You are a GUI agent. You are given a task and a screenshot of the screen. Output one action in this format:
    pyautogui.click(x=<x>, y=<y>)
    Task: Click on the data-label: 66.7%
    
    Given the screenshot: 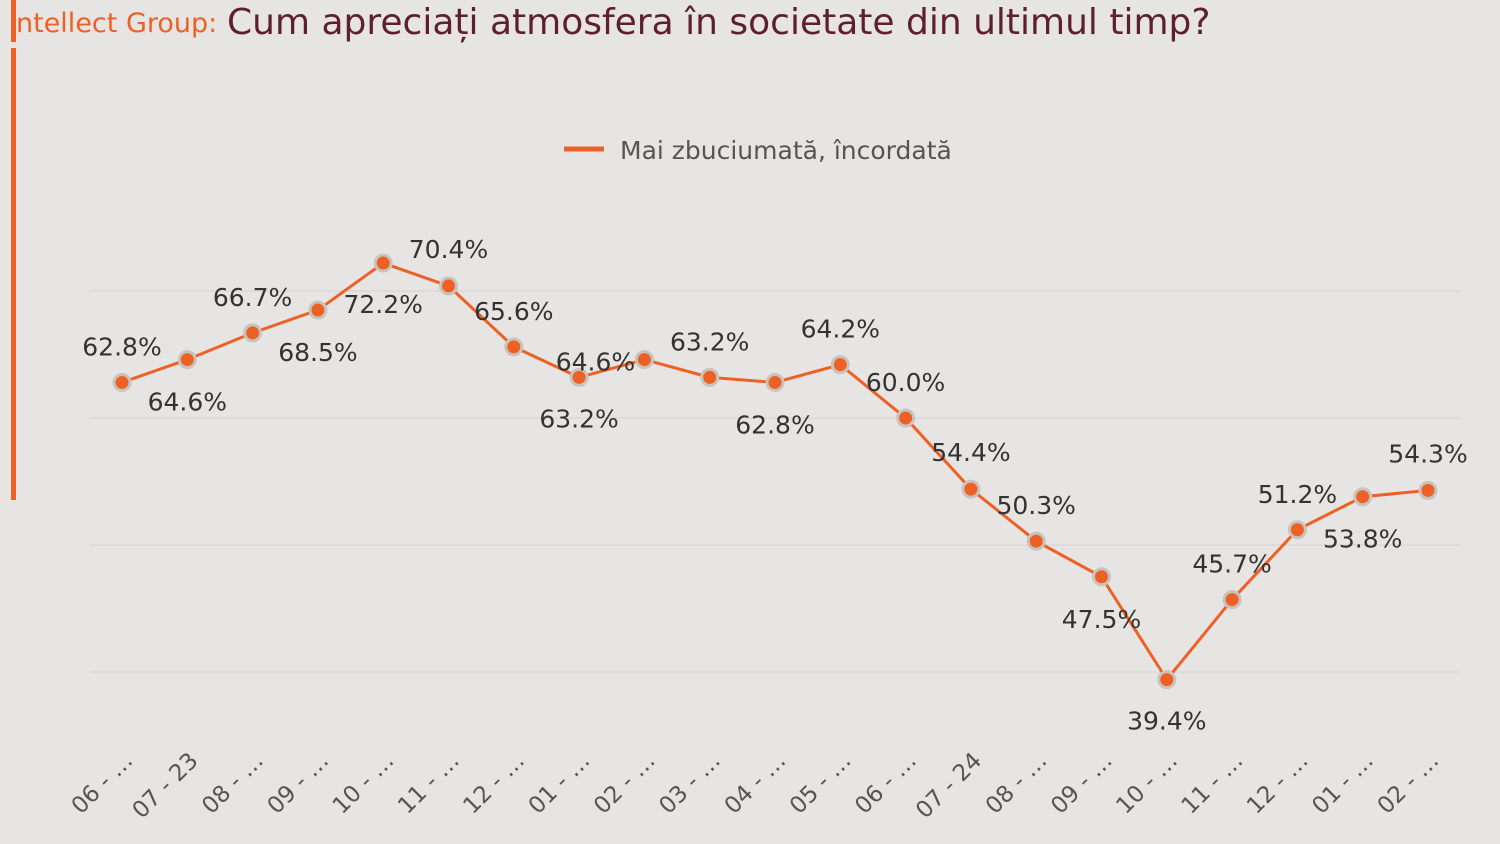 What is the action you would take?
    pyautogui.click(x=252, y=297)
    